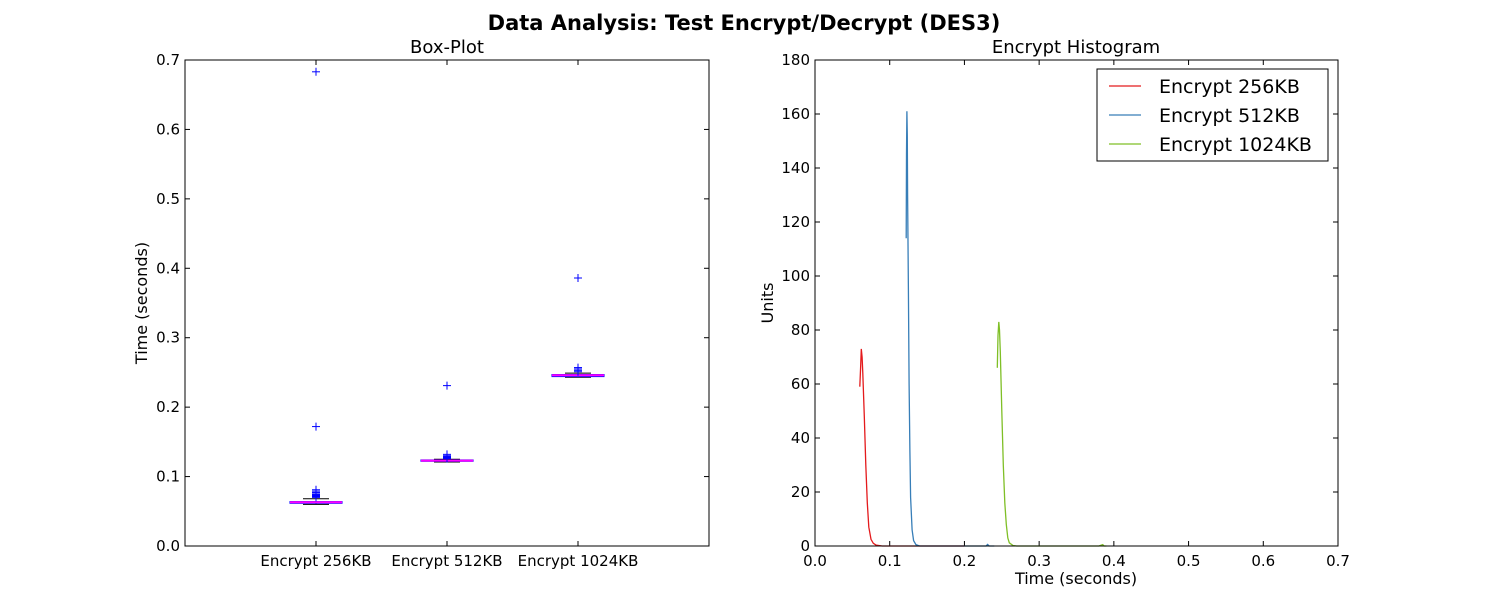 This screenshot has height=608, width=1487. Describe the element at coordinates (800, 492) in the screenshot. I see `hist-y-tick-label: 20` at that location.